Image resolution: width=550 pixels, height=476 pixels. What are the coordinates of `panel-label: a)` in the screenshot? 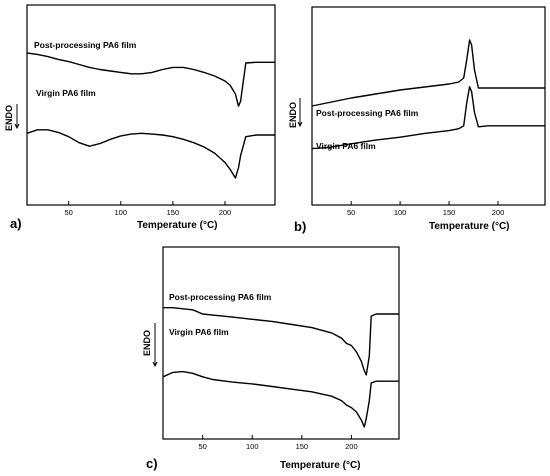 It's located at (16, 223).